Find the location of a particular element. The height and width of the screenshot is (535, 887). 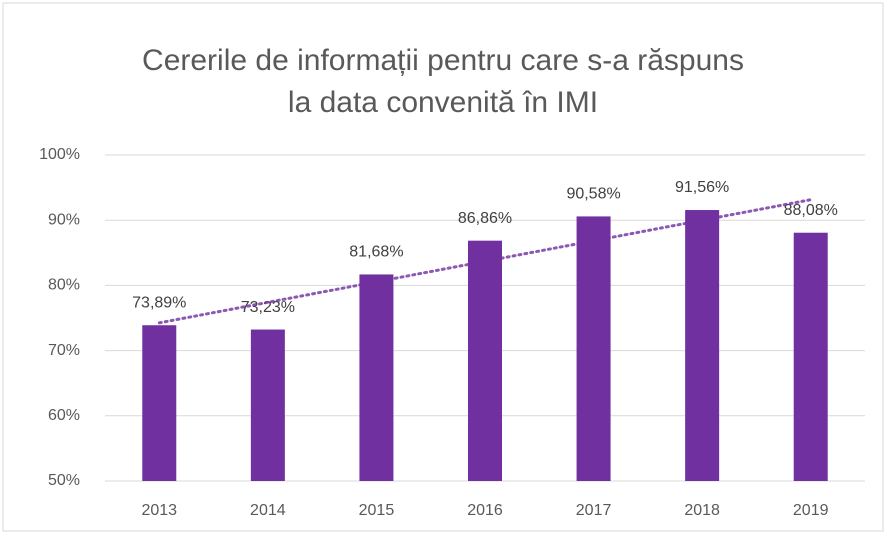

value-label: 73,89% is located at coordinates (159, 302).